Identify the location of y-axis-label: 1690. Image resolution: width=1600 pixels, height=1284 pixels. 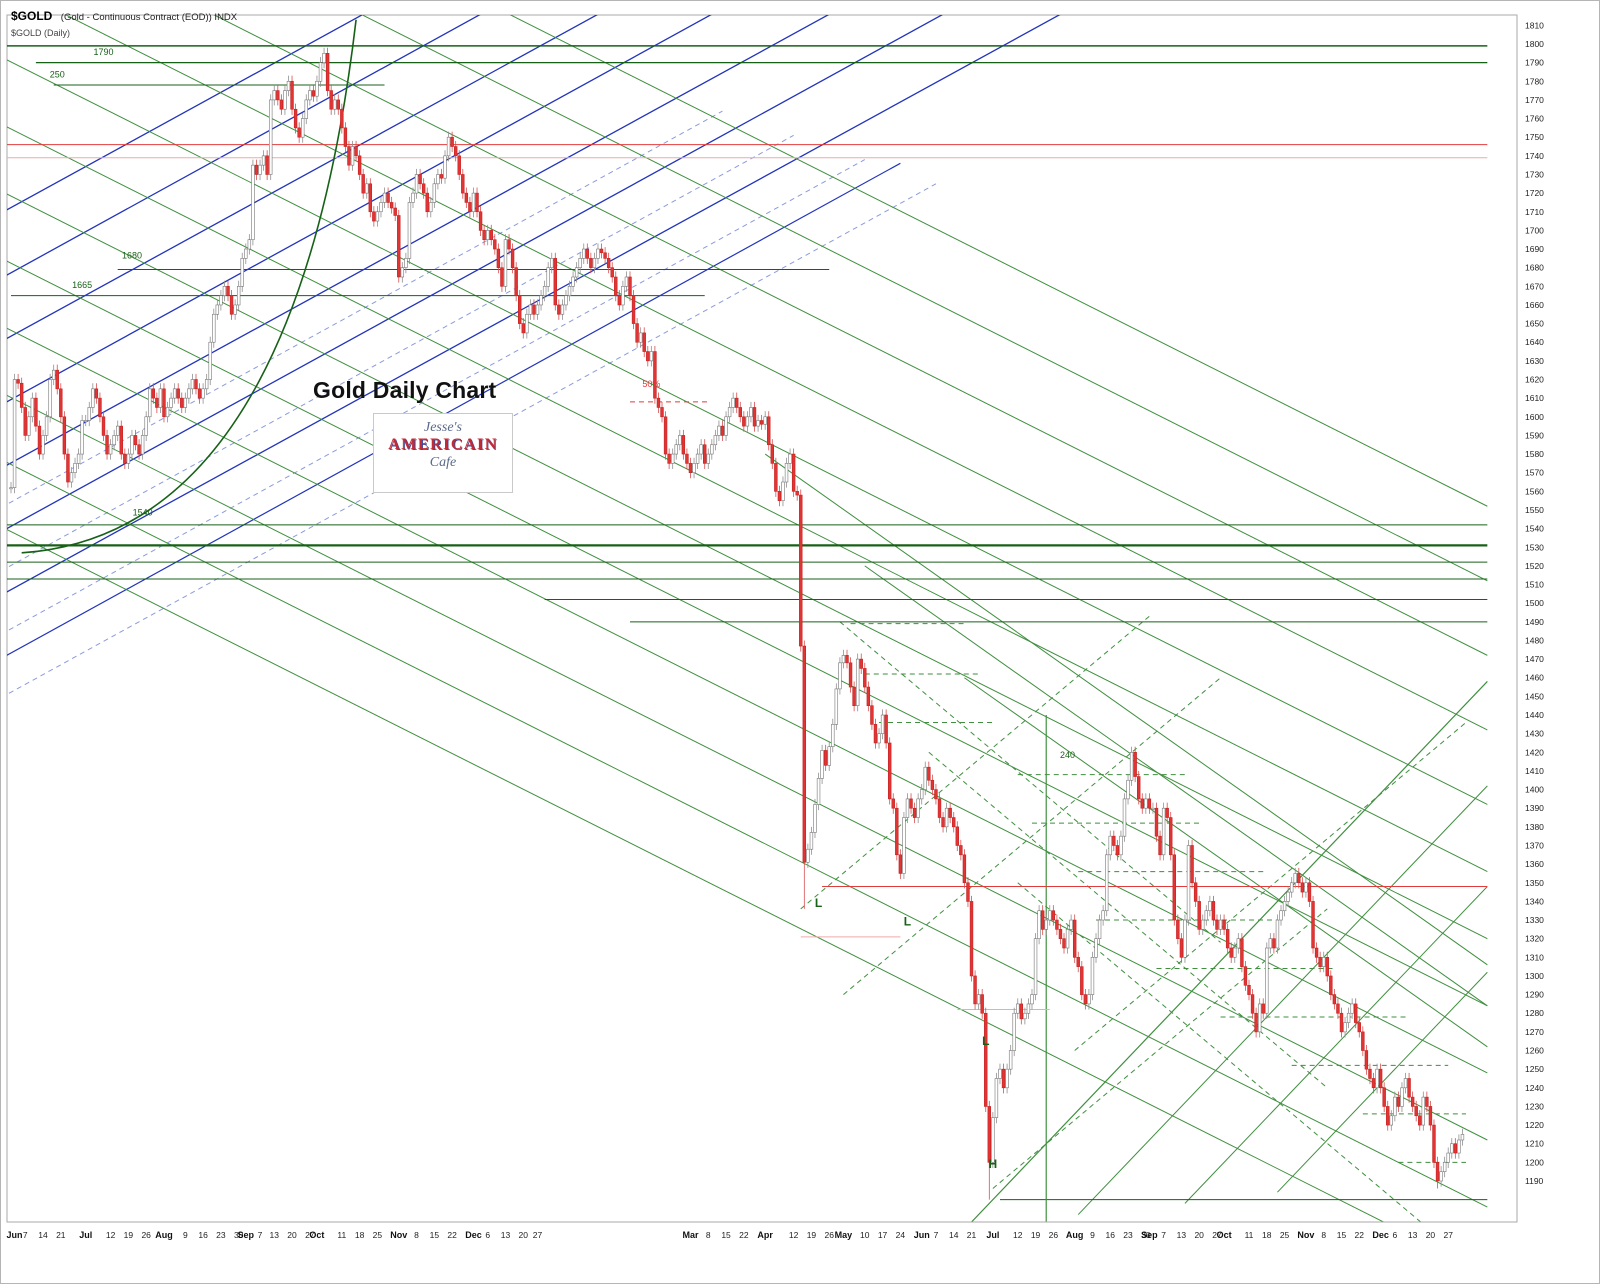
(1534, 249).